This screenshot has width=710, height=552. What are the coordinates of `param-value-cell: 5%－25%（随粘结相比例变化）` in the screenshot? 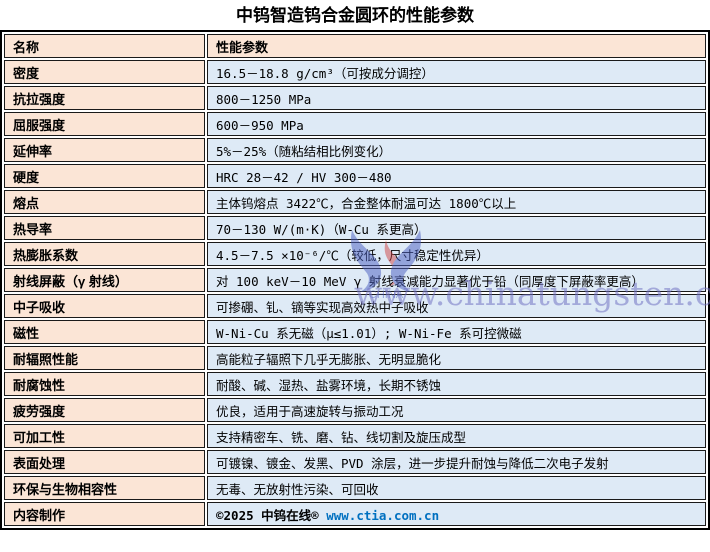 It's located at (456, 150).